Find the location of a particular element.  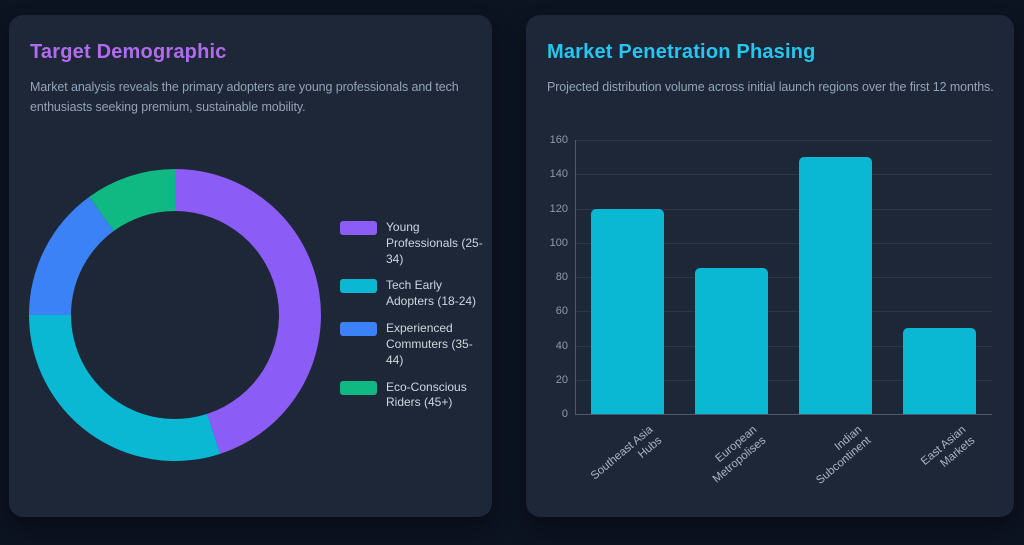

legend-label: Tech Early Adopters (18-24) is located at coordinates (431, 293).